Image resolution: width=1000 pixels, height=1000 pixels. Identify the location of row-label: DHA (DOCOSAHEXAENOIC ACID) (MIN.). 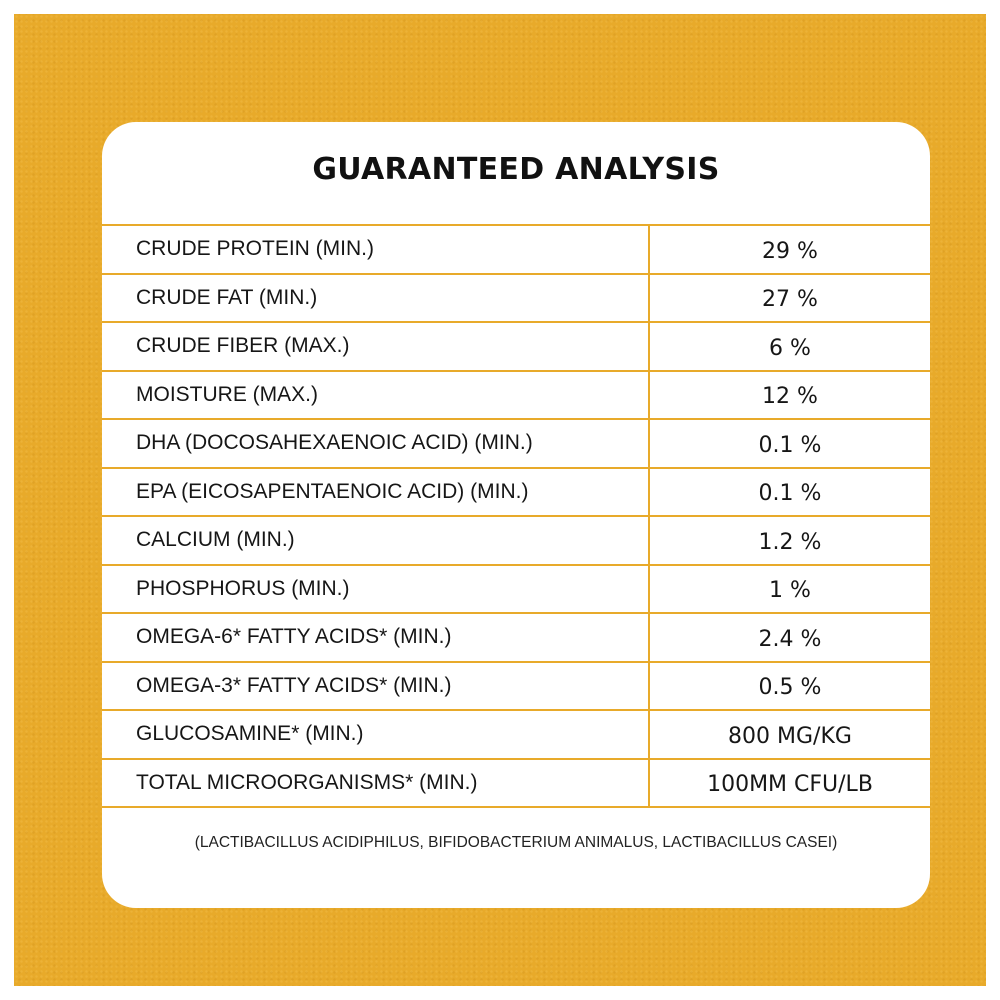
(376, 443).